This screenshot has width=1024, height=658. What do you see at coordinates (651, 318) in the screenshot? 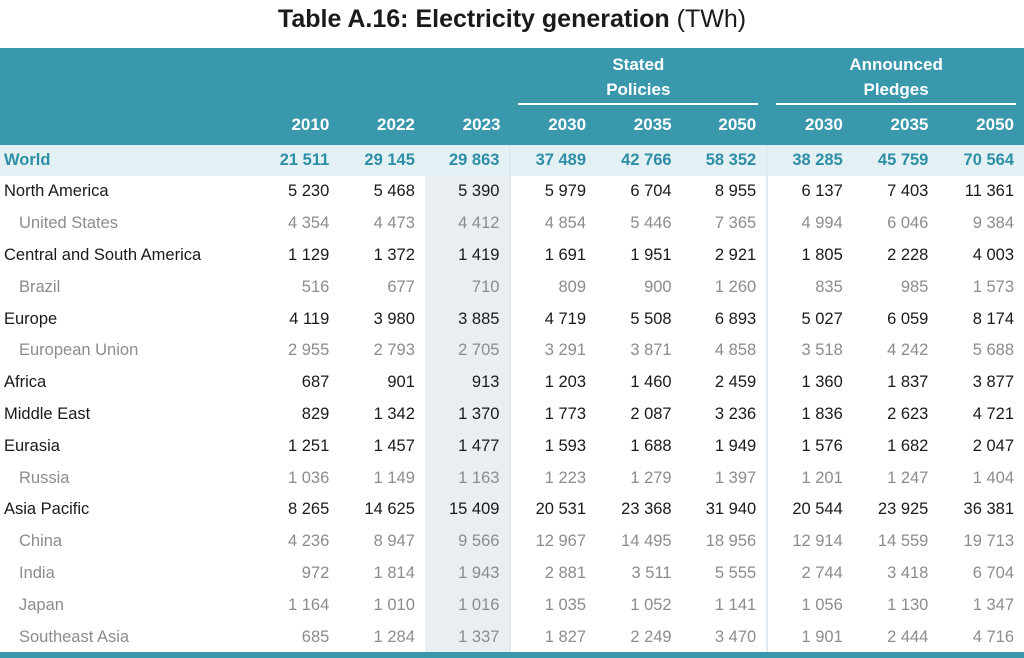
I see `table-cell: 5 508` at bounding box center [651, 318].